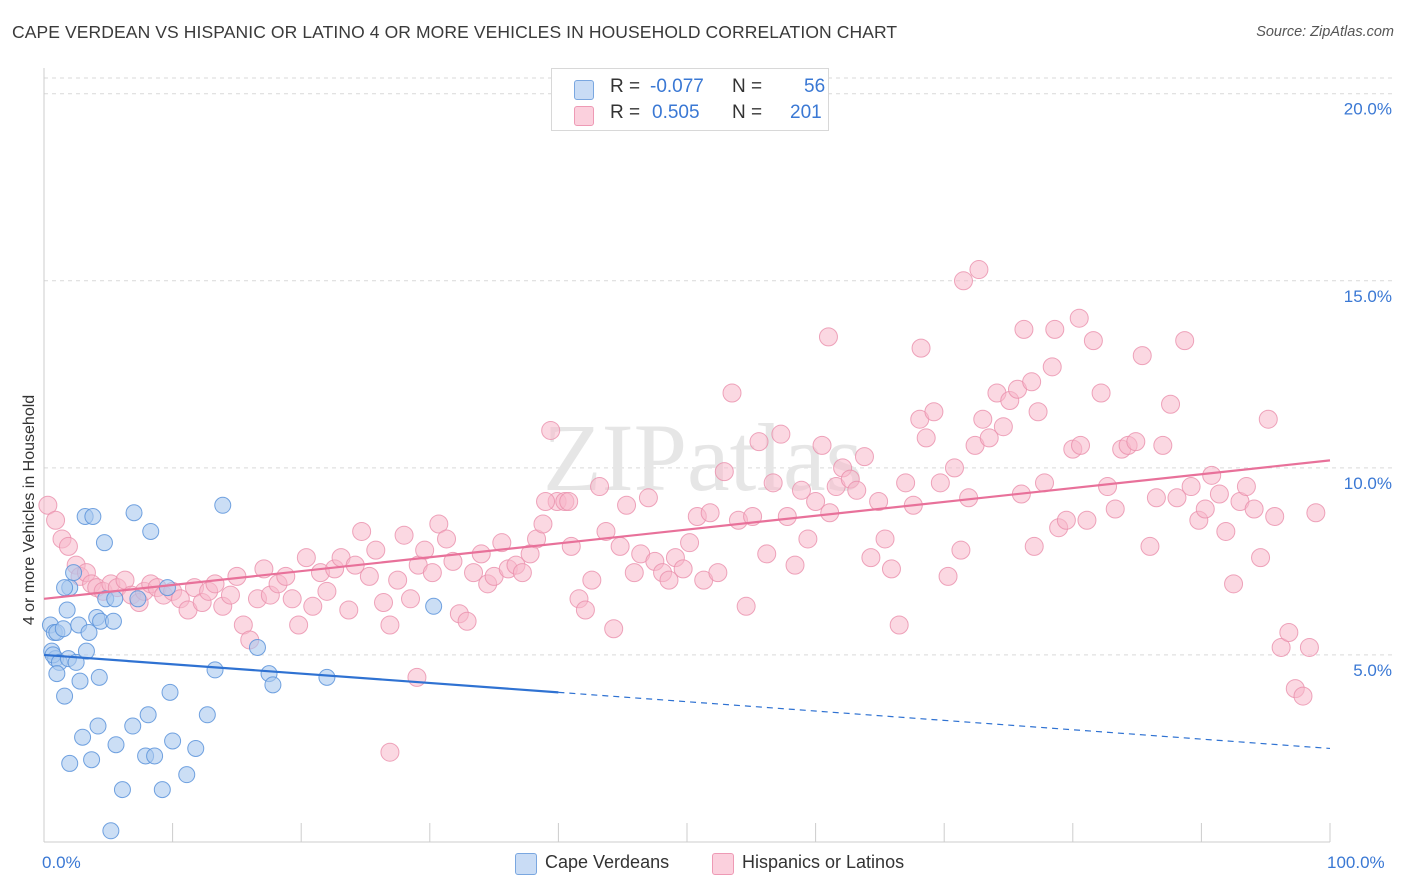 The width and height of the screenshot is (1406, 892). I want to click on y-tick-label: 15.0%, so click(1368, 296).